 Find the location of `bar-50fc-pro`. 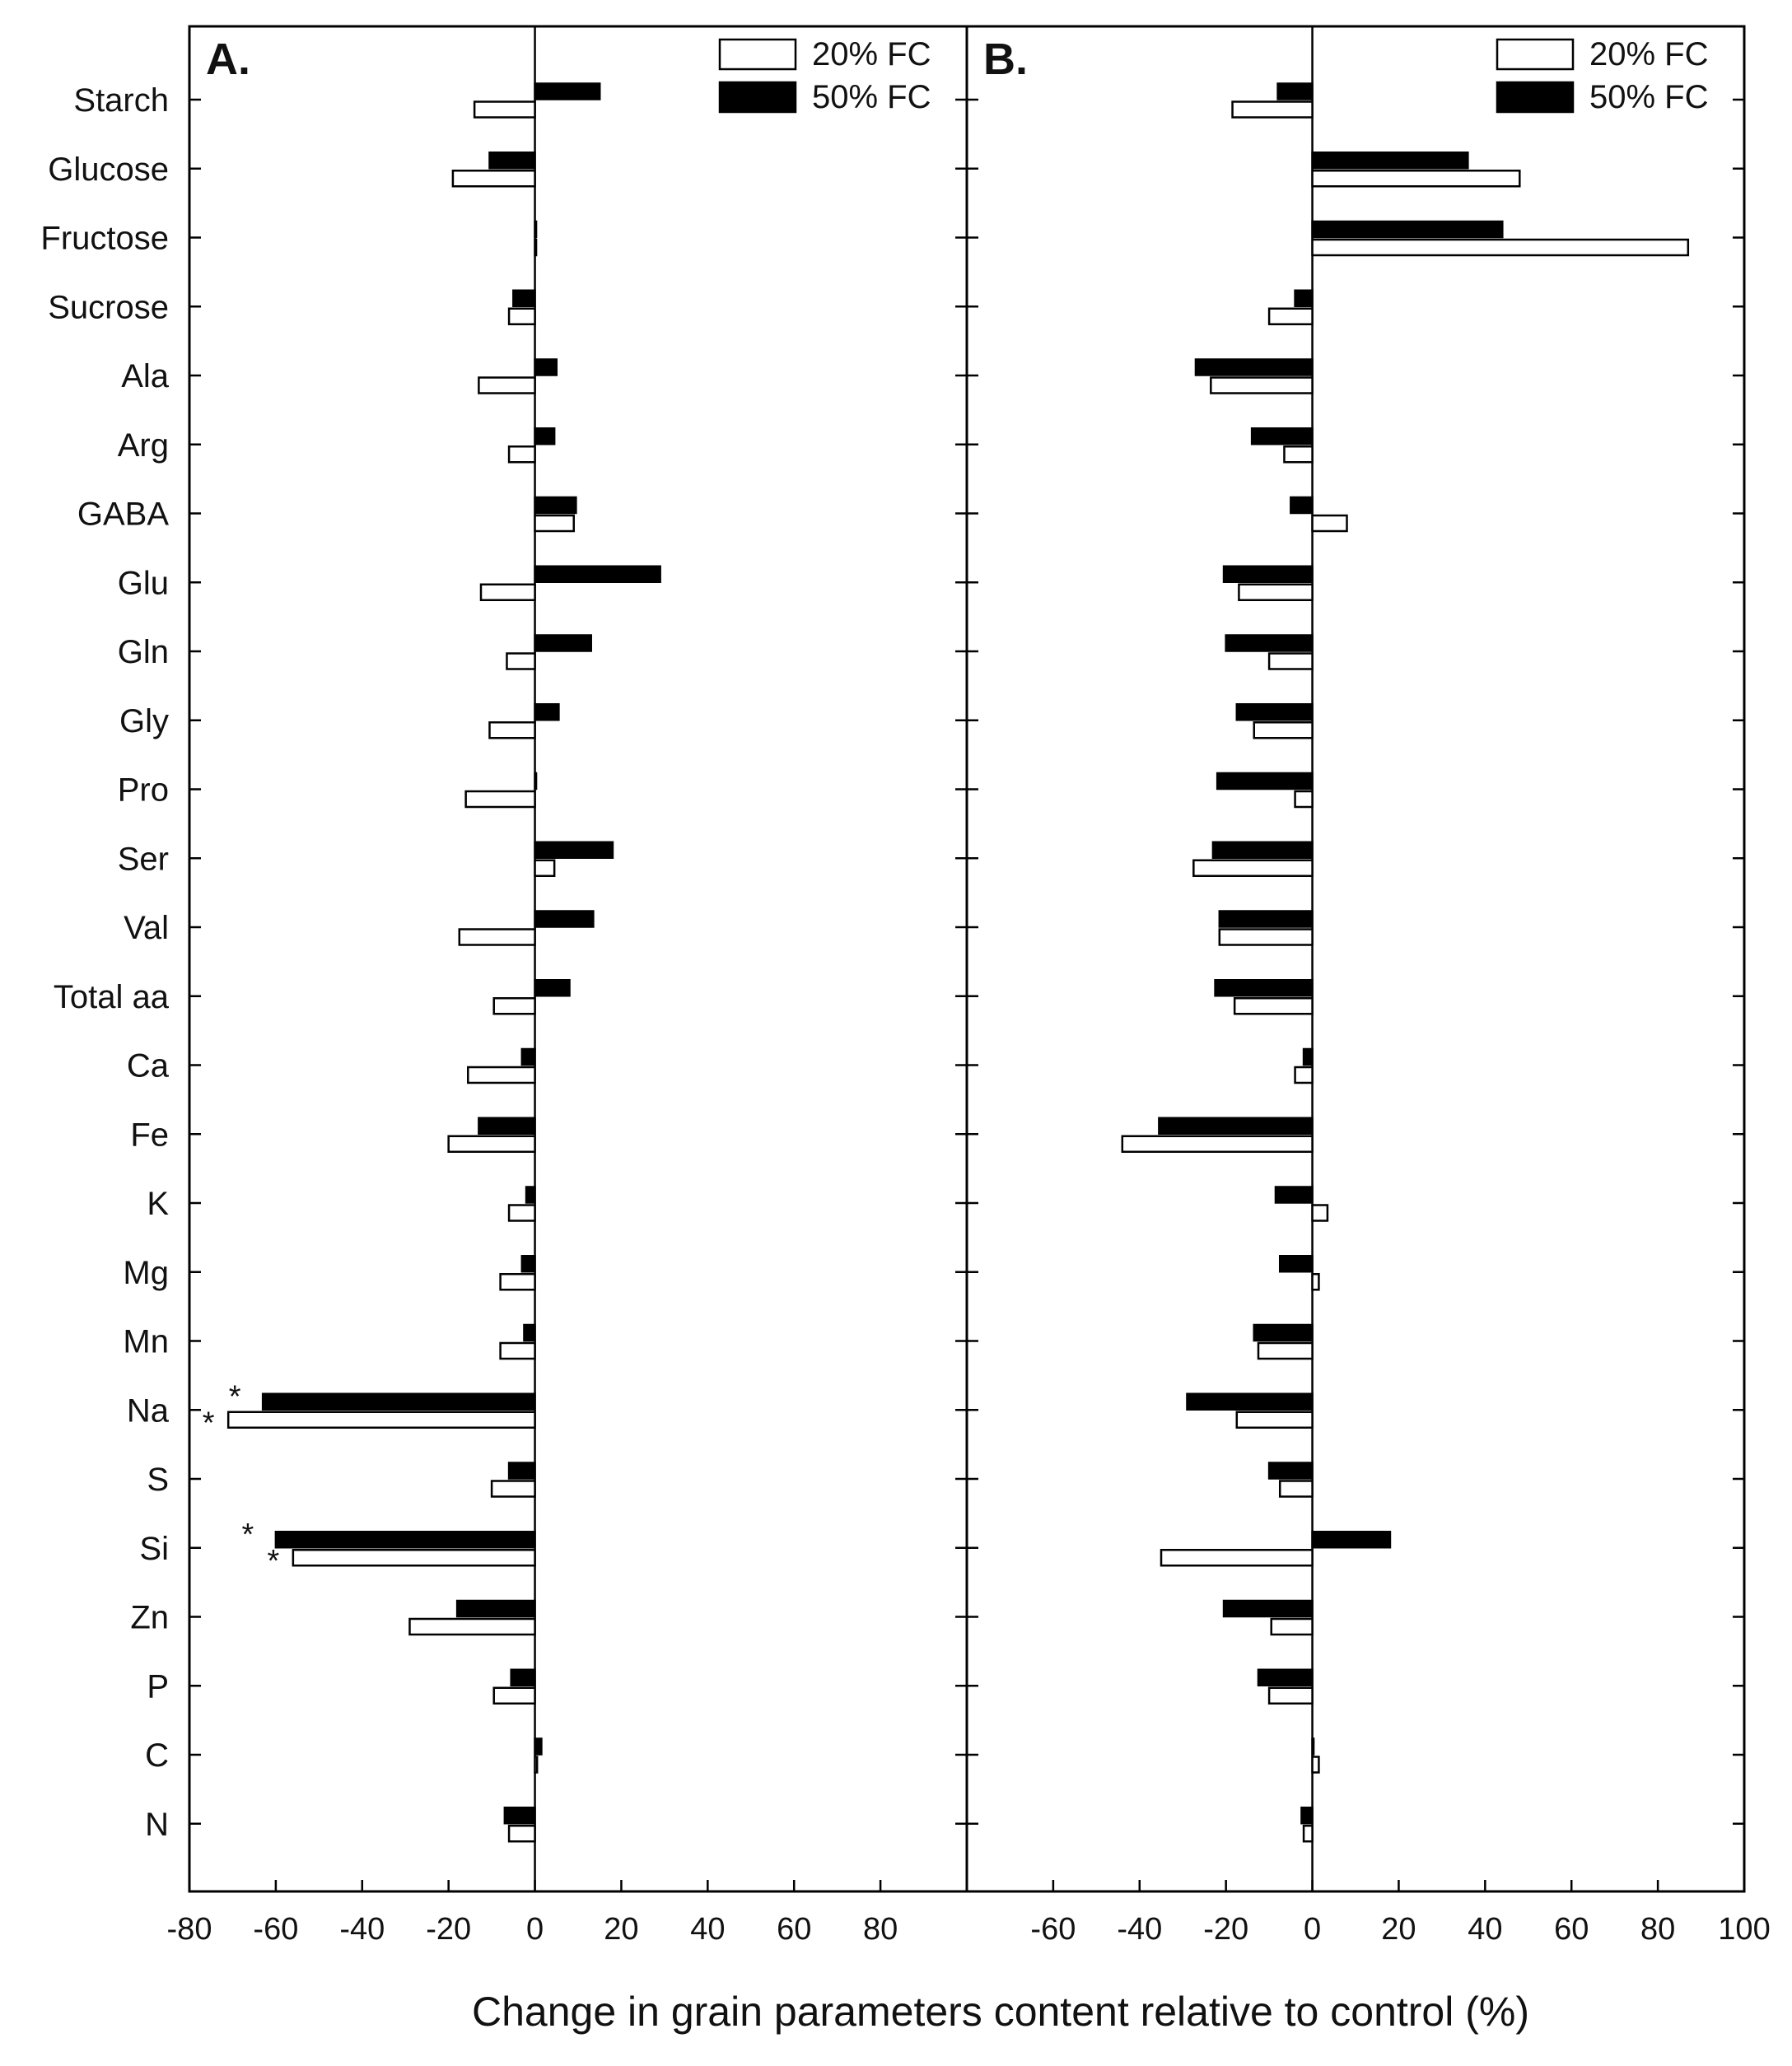

bar-50fc-pro is located at coordinates (536, 781).